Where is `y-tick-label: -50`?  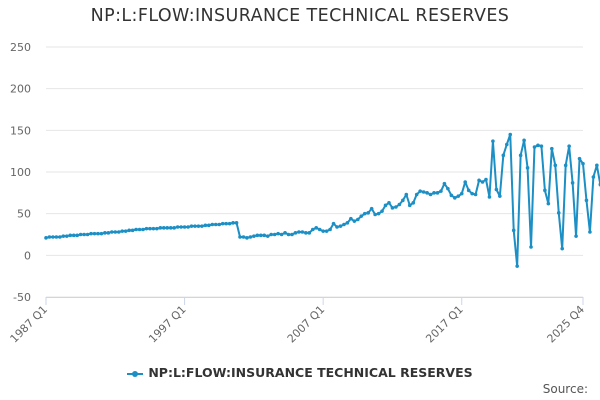 y-tick-label: -50 is located at coordinates (22, 297).